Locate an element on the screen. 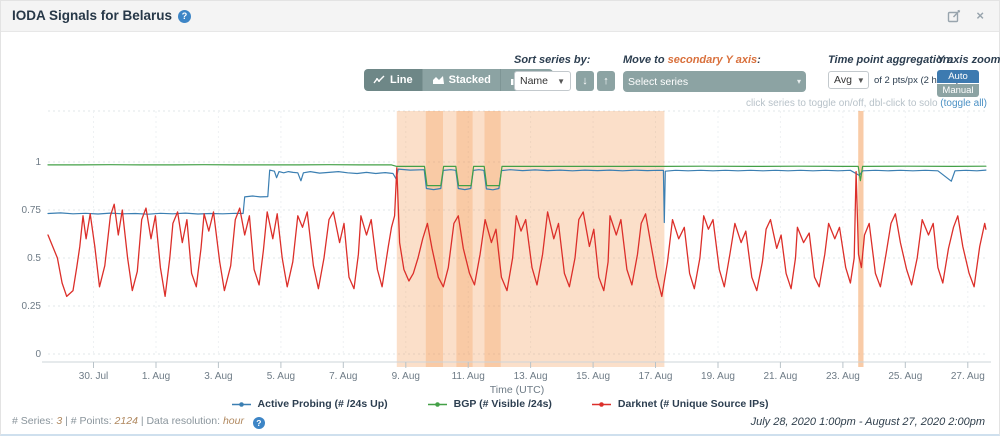 This screenshot has height=436, width=1000. legend-label: Darknet (# Unique Source IPs) is located at coordinates (693, 404).